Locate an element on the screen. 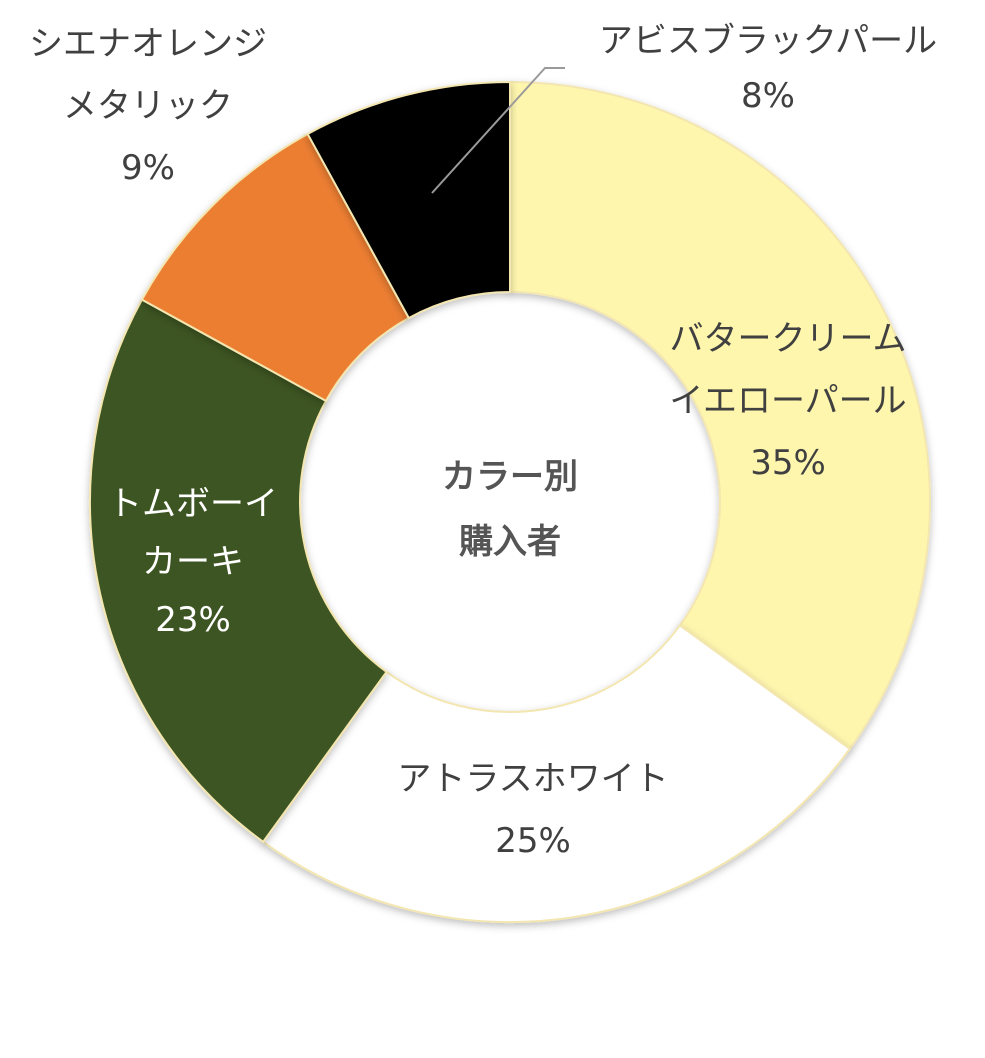 The height and width of the screenshot is (1058, 985). data-label-tomboy-khaki-name: トムボーイ is located at coordinates (193, 504).